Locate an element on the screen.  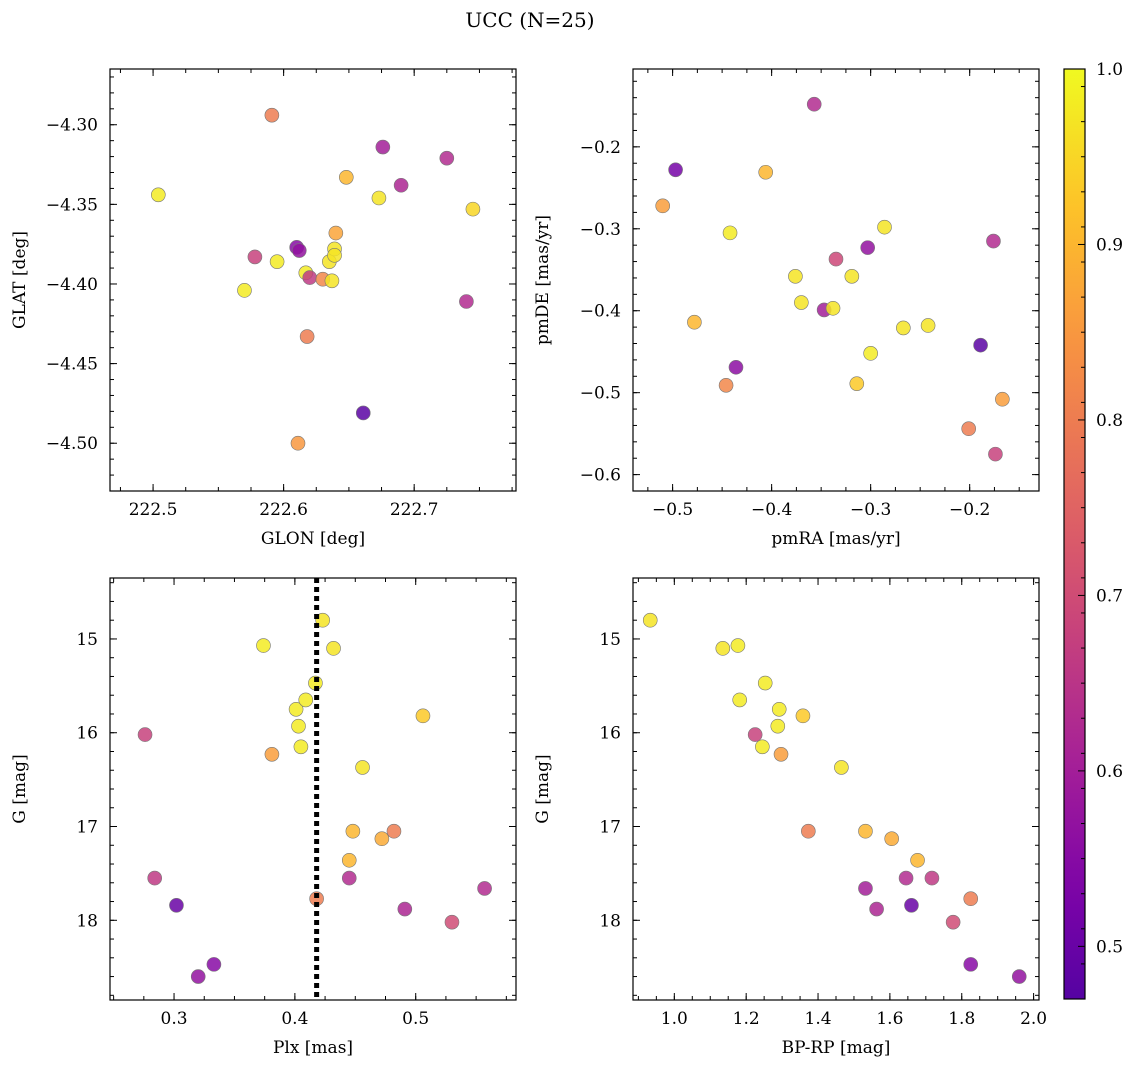
x-tick-label: 1.8 is located at coordinates (961, 1019).